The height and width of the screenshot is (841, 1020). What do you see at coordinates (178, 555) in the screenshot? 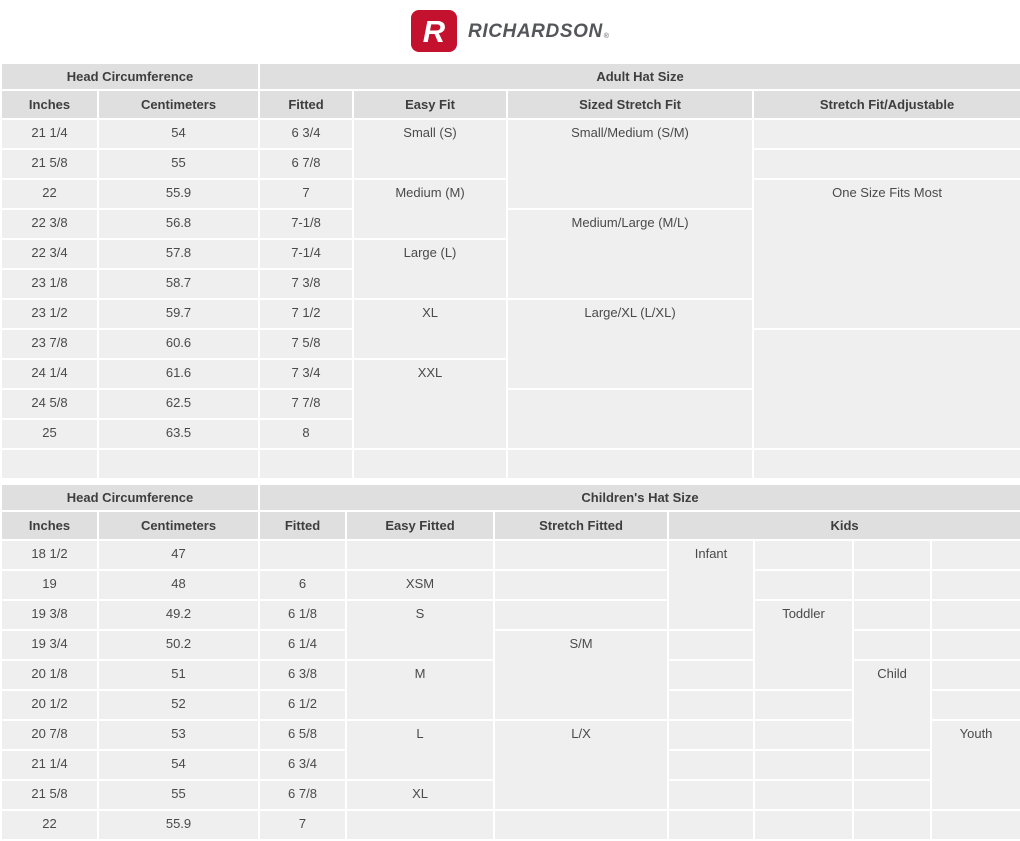
I see `table-cell-47: 47` at bounding box center [178, 555].